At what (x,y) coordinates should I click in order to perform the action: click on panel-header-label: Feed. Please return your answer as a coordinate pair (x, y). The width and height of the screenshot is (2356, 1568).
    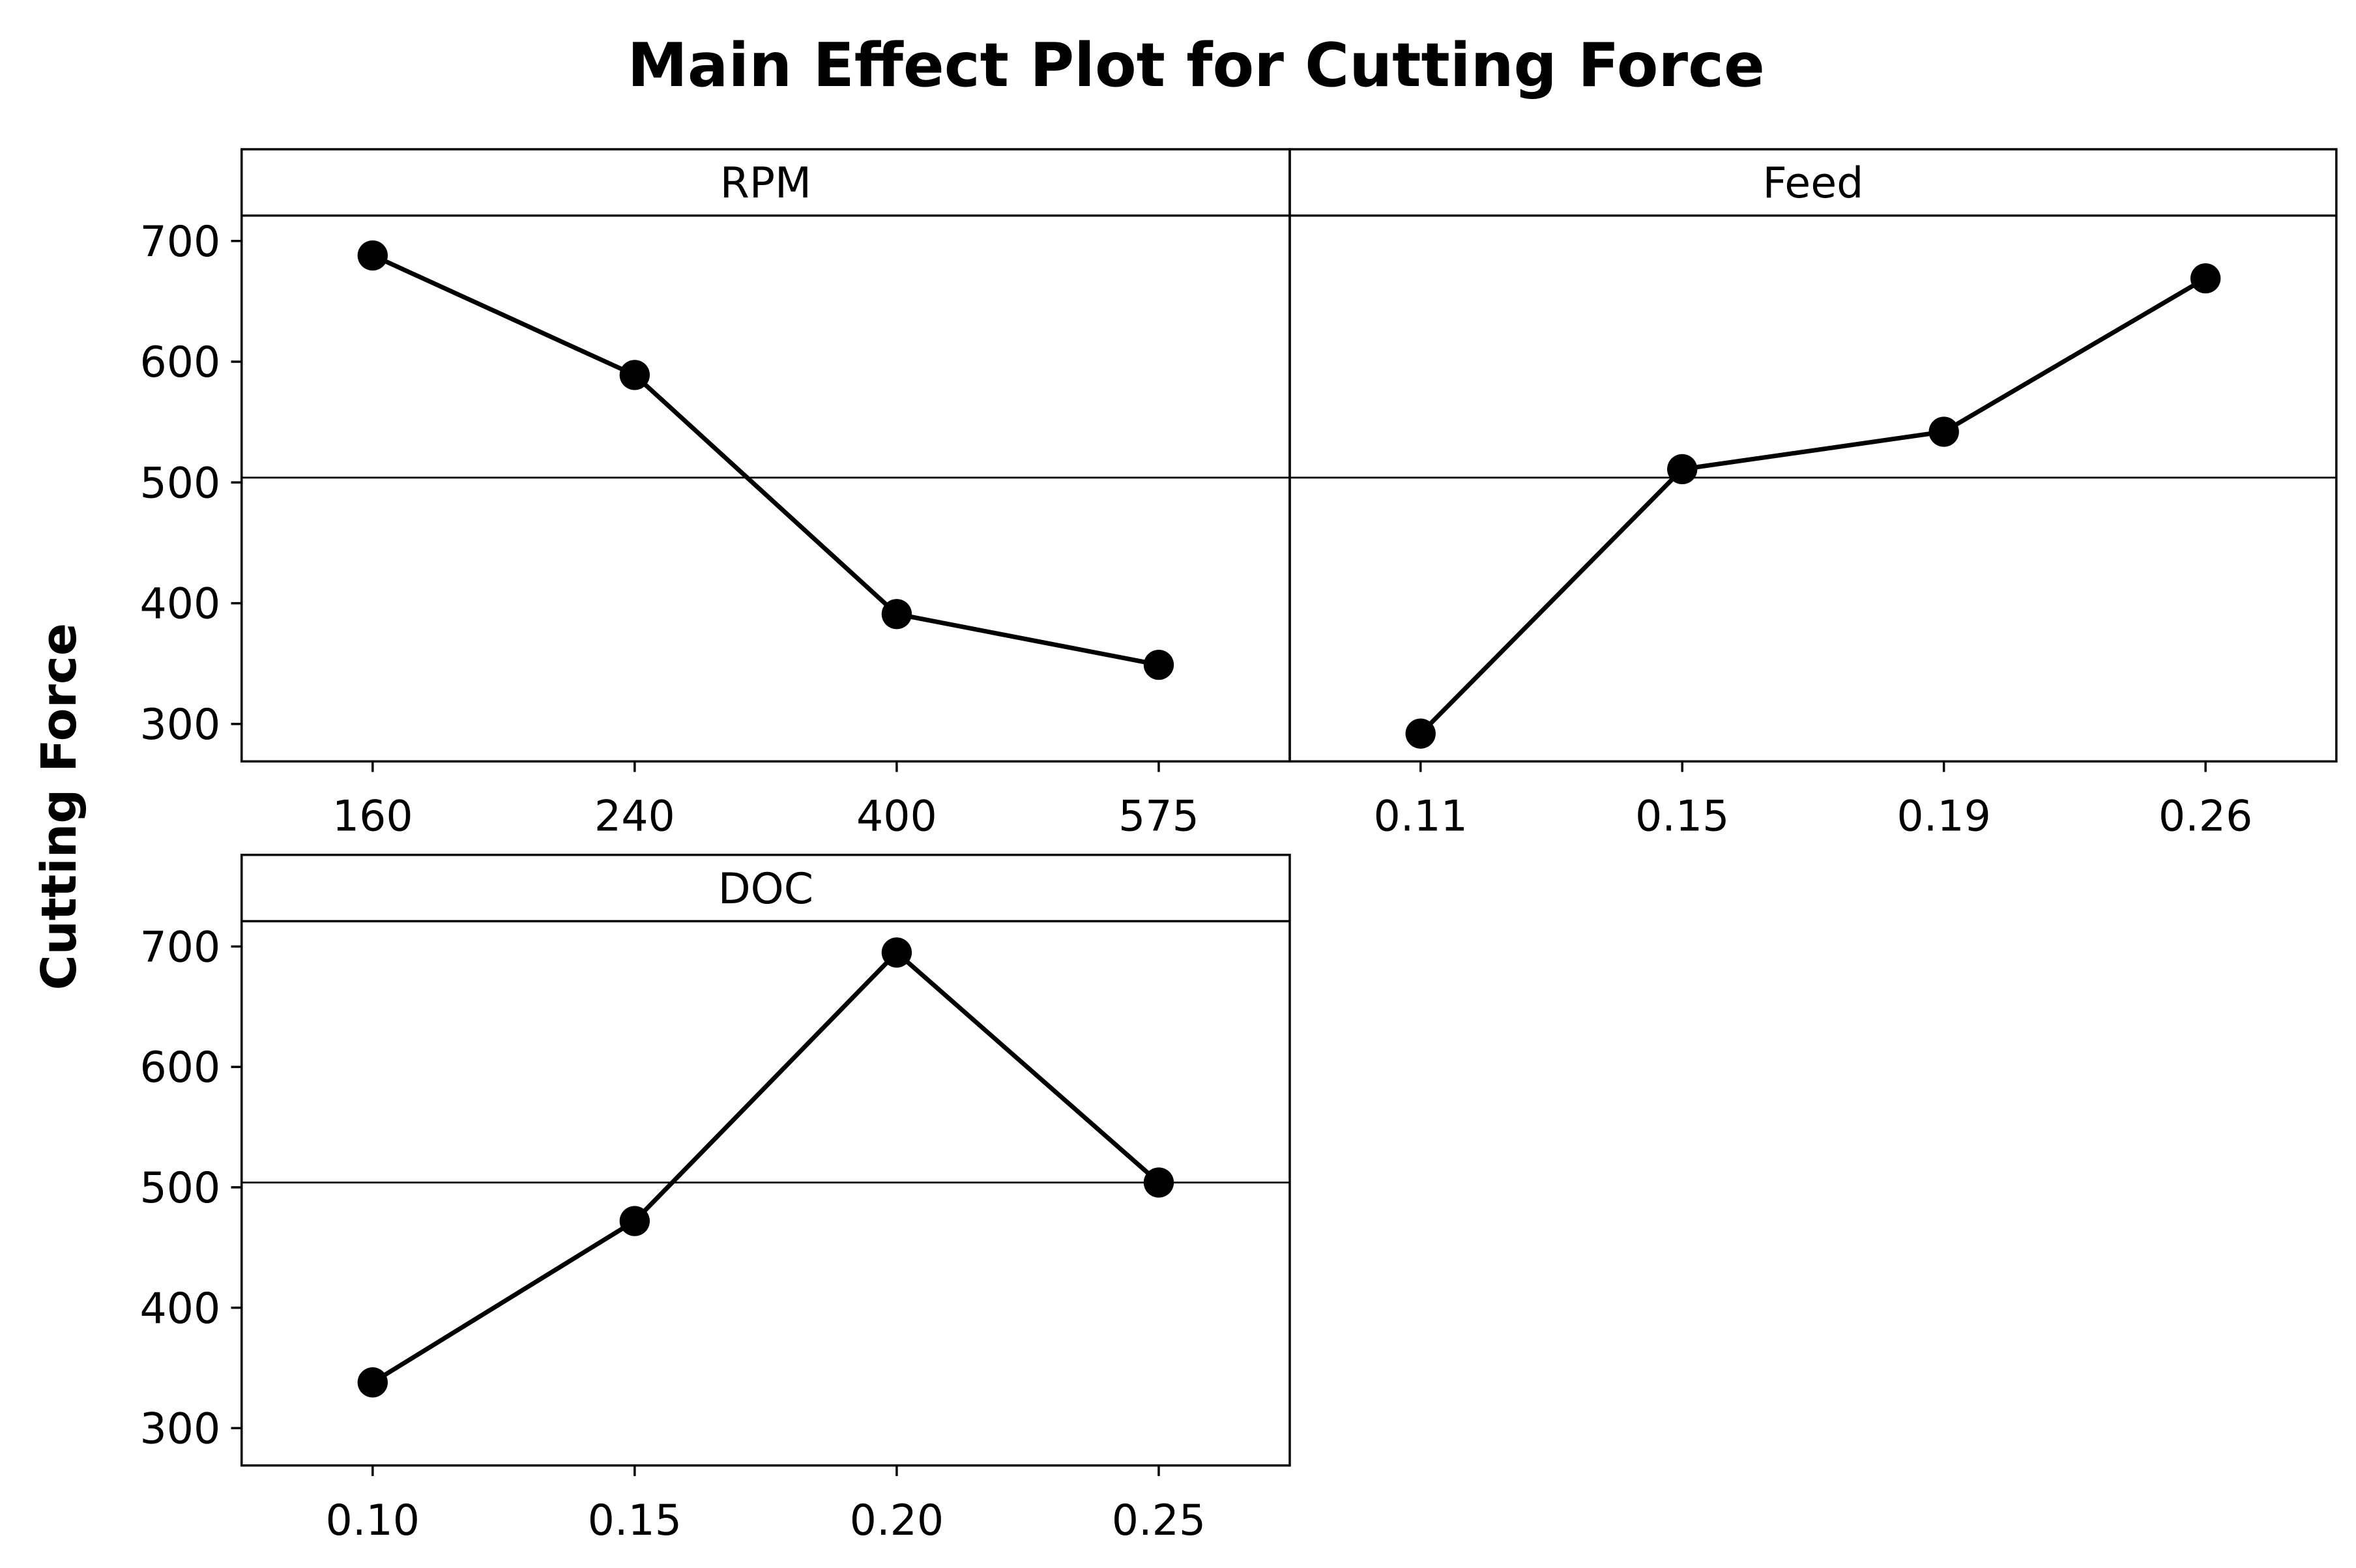
    Looking at the image, I should click on (1813, 183).